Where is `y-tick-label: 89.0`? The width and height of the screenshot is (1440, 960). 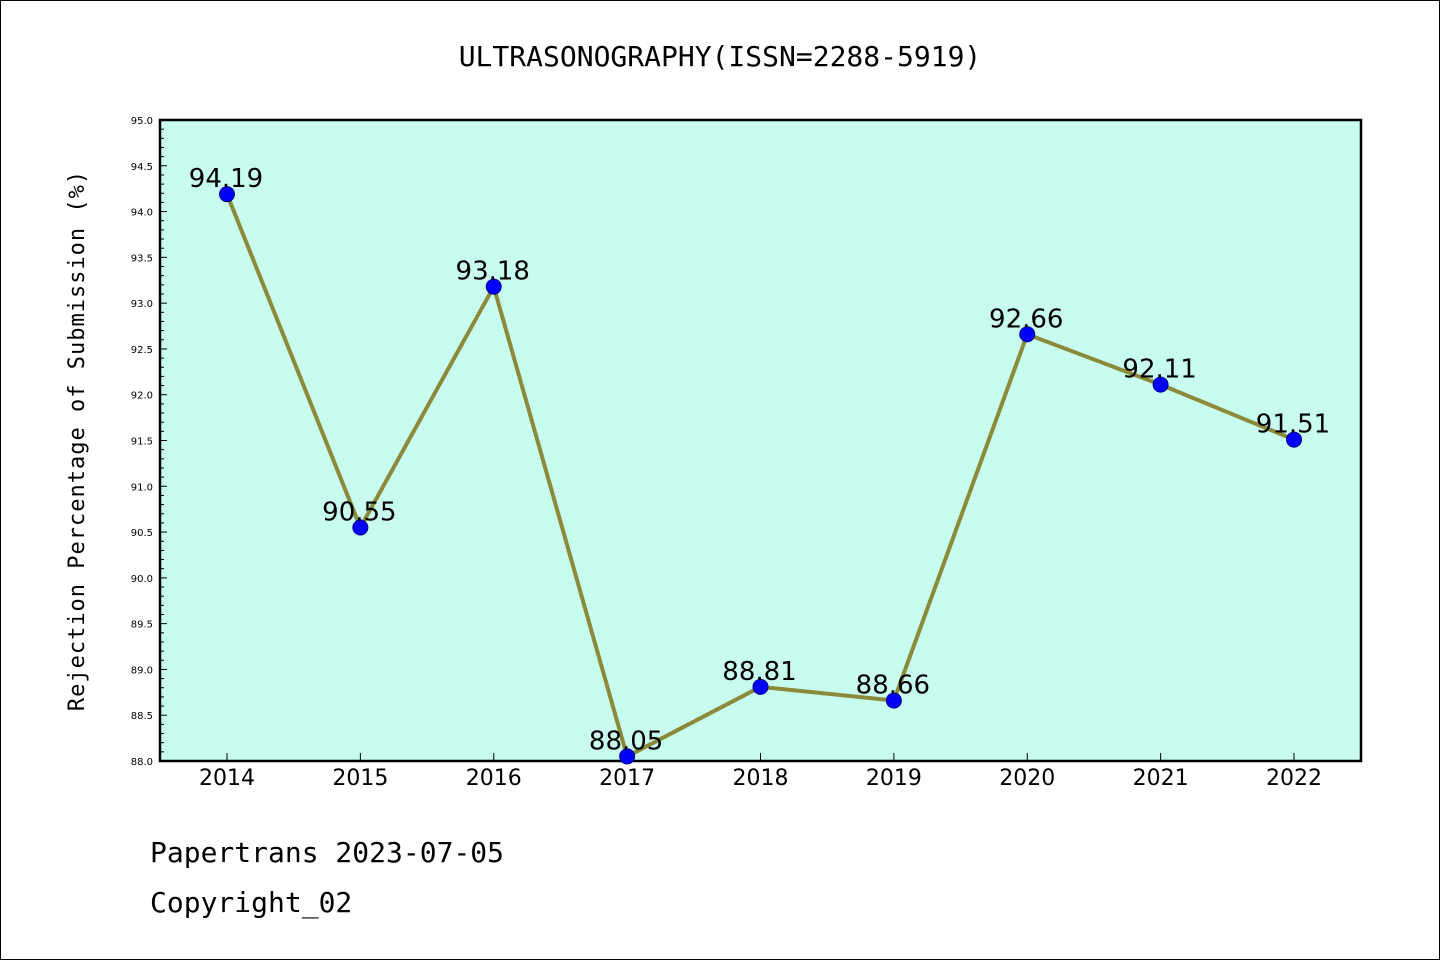 y-tick-label: 89.0 is located at coordinates (142, 670).